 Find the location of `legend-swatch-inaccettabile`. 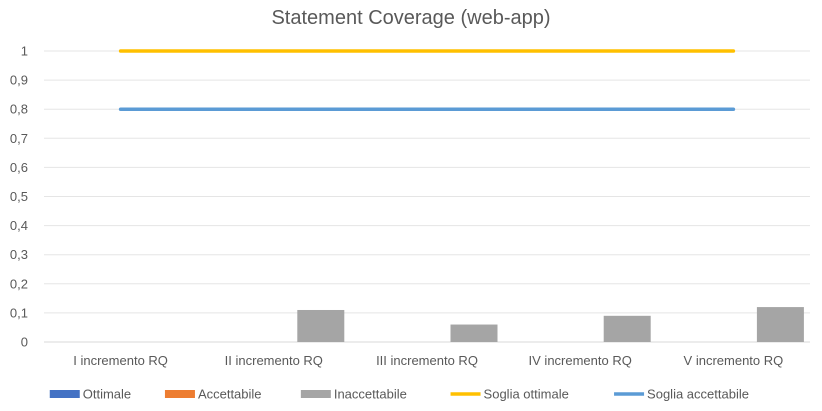

legend-swatch-inaccettabile is located at coordinates (315, 394).